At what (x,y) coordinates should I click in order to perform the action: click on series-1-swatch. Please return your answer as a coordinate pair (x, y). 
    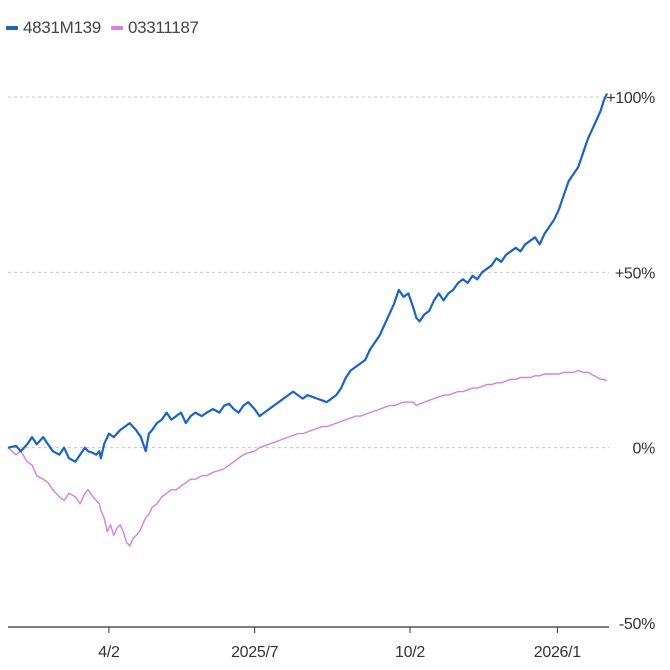
    Looking at the image, I should click on (12, 28).